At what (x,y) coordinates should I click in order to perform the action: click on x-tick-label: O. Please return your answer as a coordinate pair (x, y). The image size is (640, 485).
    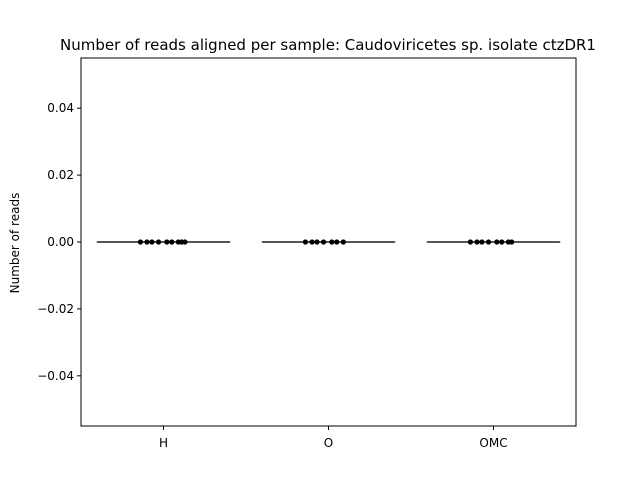
    Looking at the image, I should click on (328, 443).